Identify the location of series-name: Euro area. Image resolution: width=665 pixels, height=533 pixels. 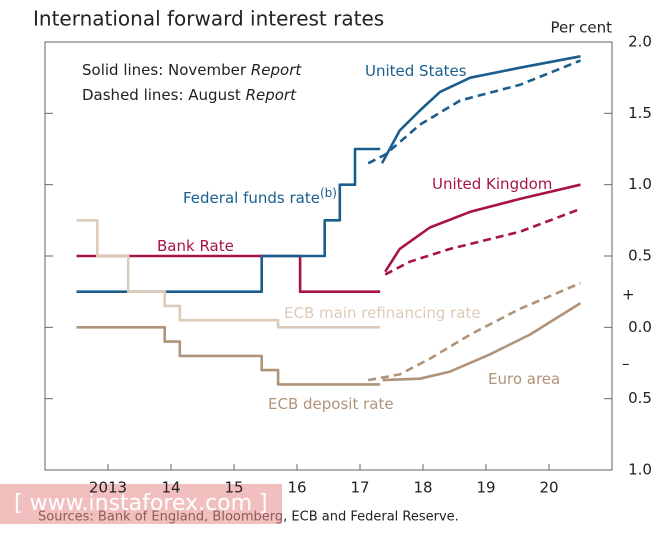
(524, 379).